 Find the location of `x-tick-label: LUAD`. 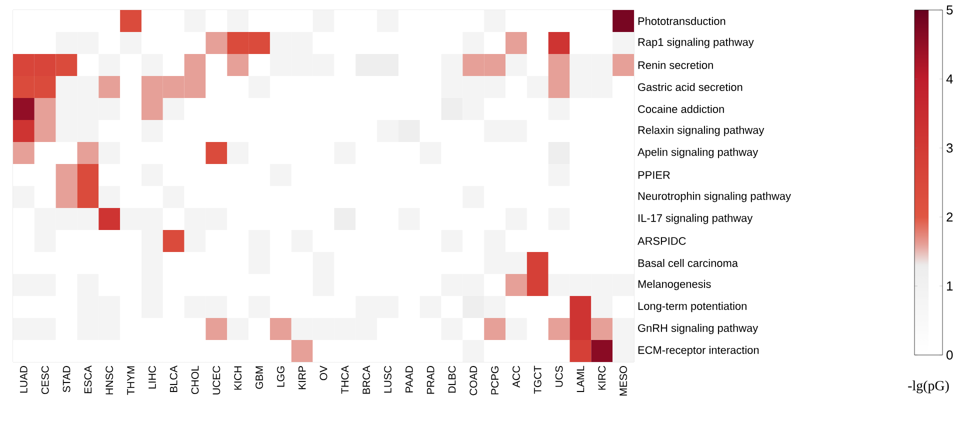

x-tick-label: LUAD is located at coordinates (24, 379).